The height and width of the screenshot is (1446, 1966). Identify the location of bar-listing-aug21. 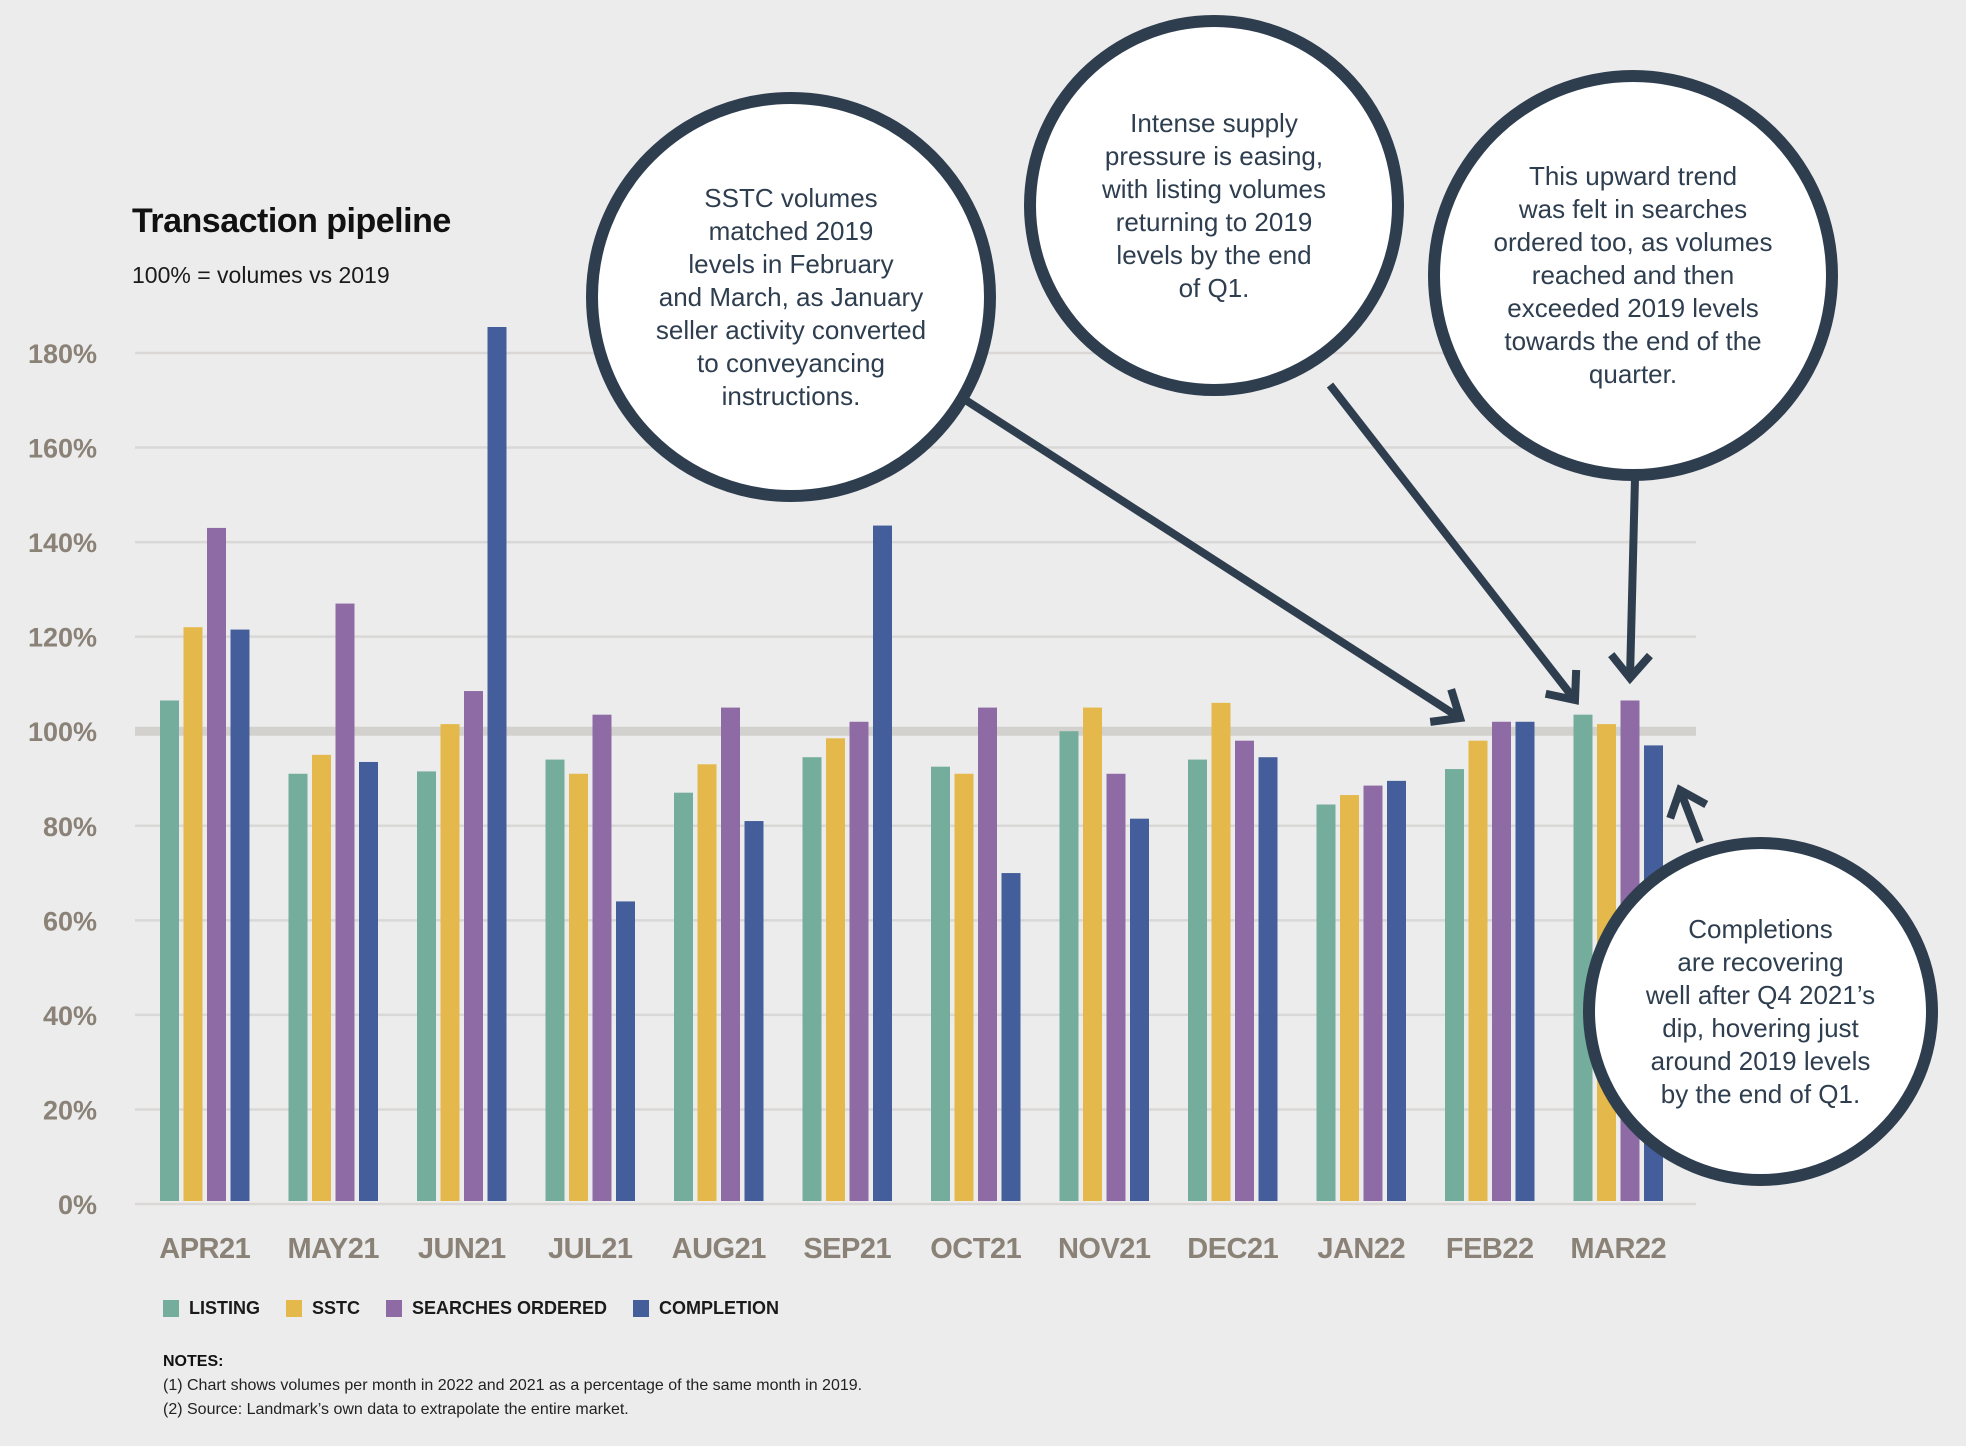
(683, 996).